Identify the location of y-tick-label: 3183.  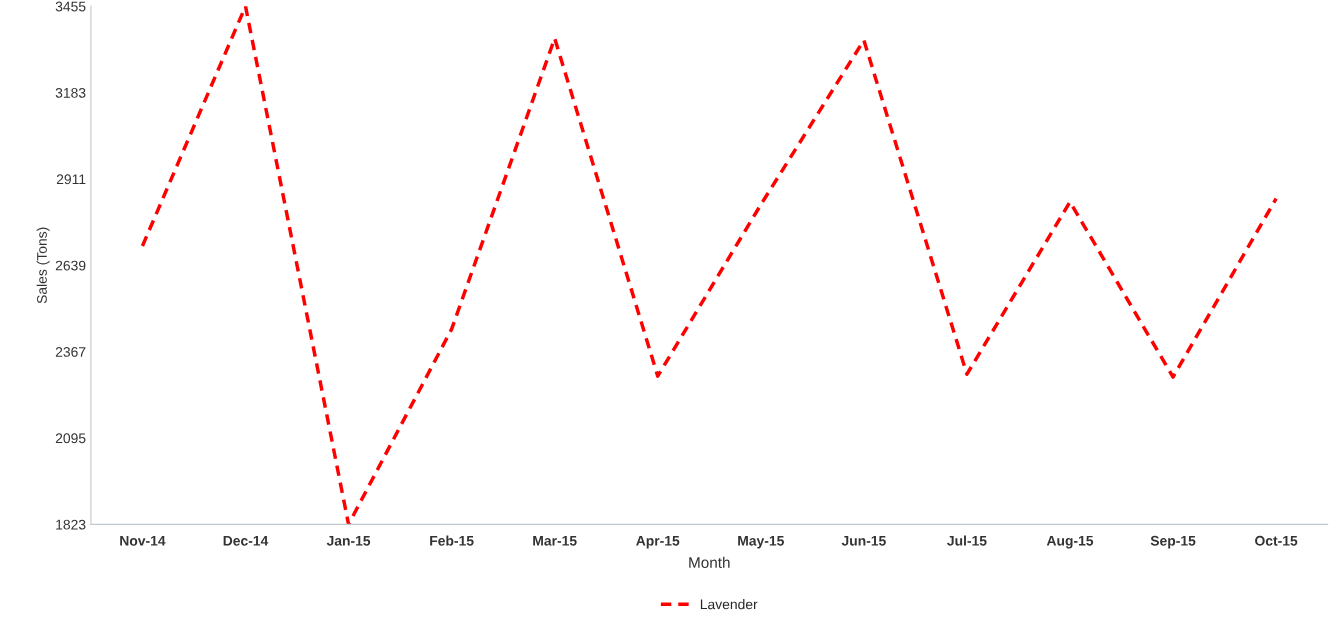
(70, 92).